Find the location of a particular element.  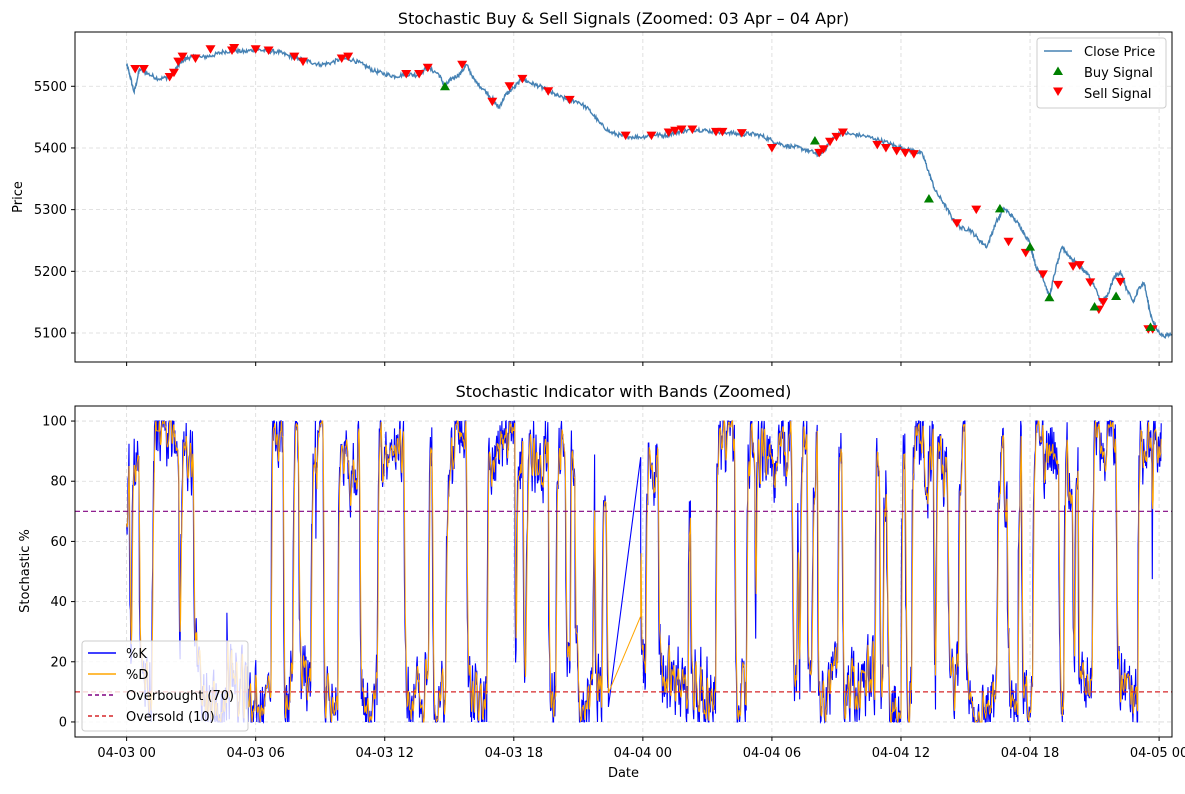

x-tick-label: 04-05 00 is located at coordinates (1157, 753).